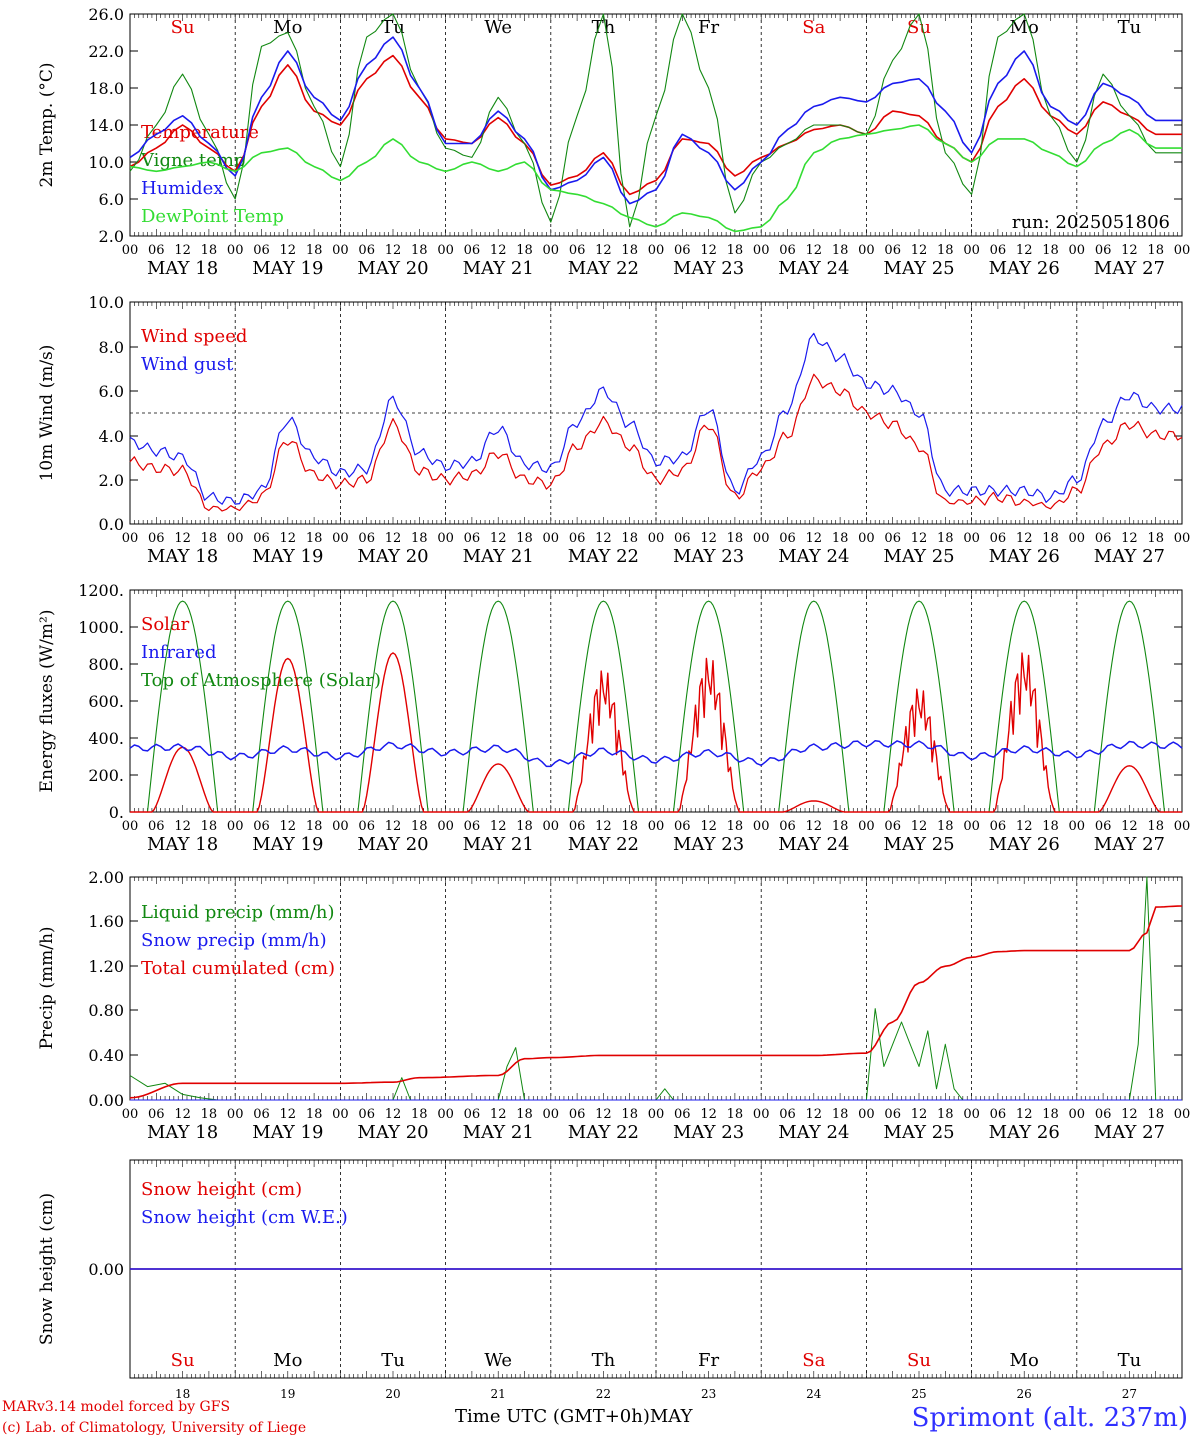  What do you see at coordinates (194, 336) in the screenshot?
I see `legend-entry: Wind speed` at bounding box center [194, 336].